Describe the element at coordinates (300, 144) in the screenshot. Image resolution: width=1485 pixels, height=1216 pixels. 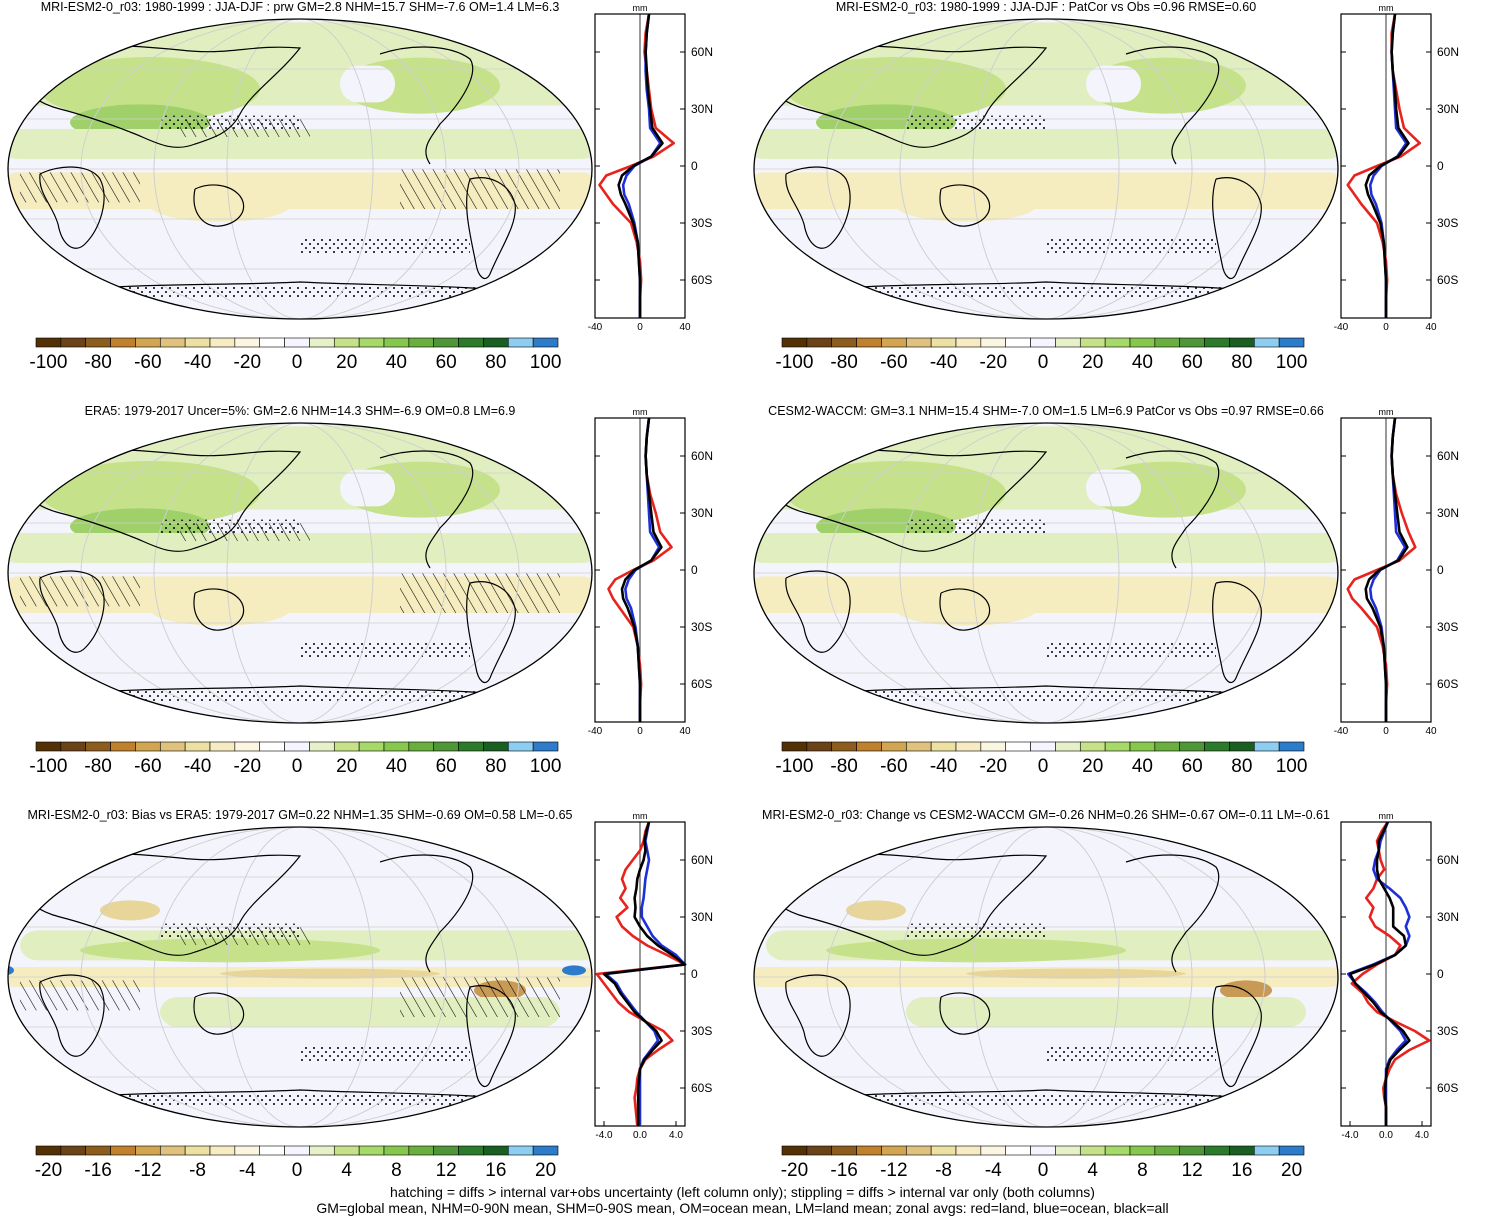
I see `field-band` at that location.